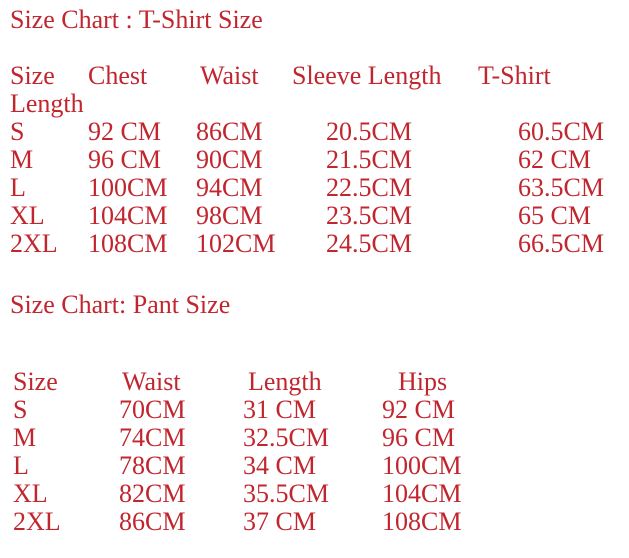 The width and height of the screenshot is (629, 558). Describe the element at coordinates (32, 75) in the screenshot. I see `tshirt-column-header-size: Size` at that location.